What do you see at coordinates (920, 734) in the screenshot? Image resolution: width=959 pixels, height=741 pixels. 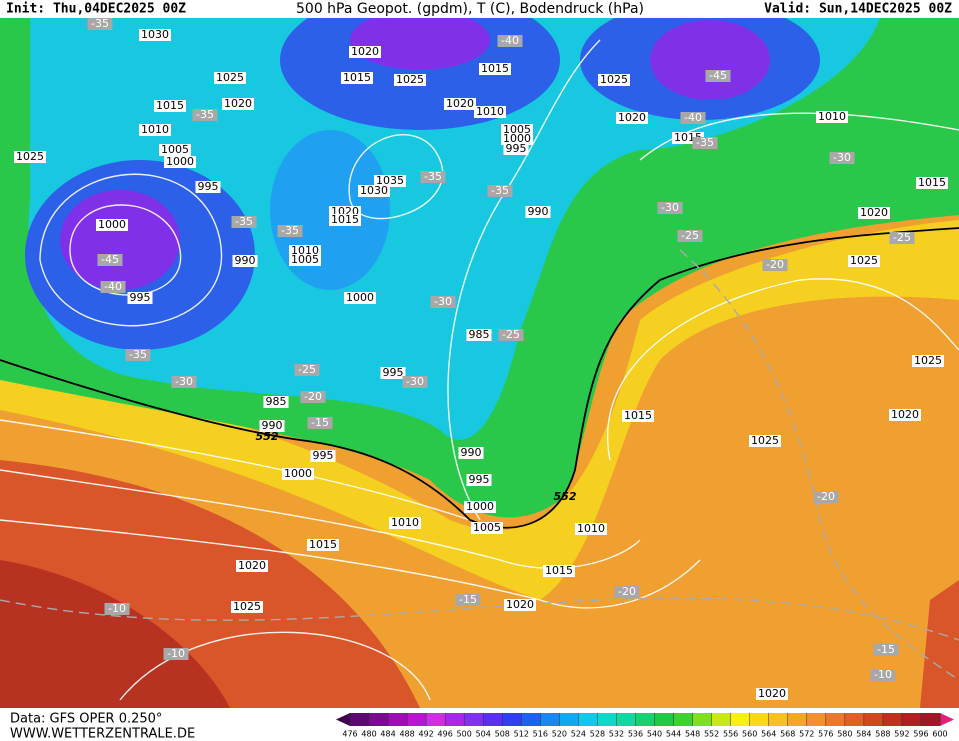 I see `colorbar-label: 596` at bounding box center [920, 734].